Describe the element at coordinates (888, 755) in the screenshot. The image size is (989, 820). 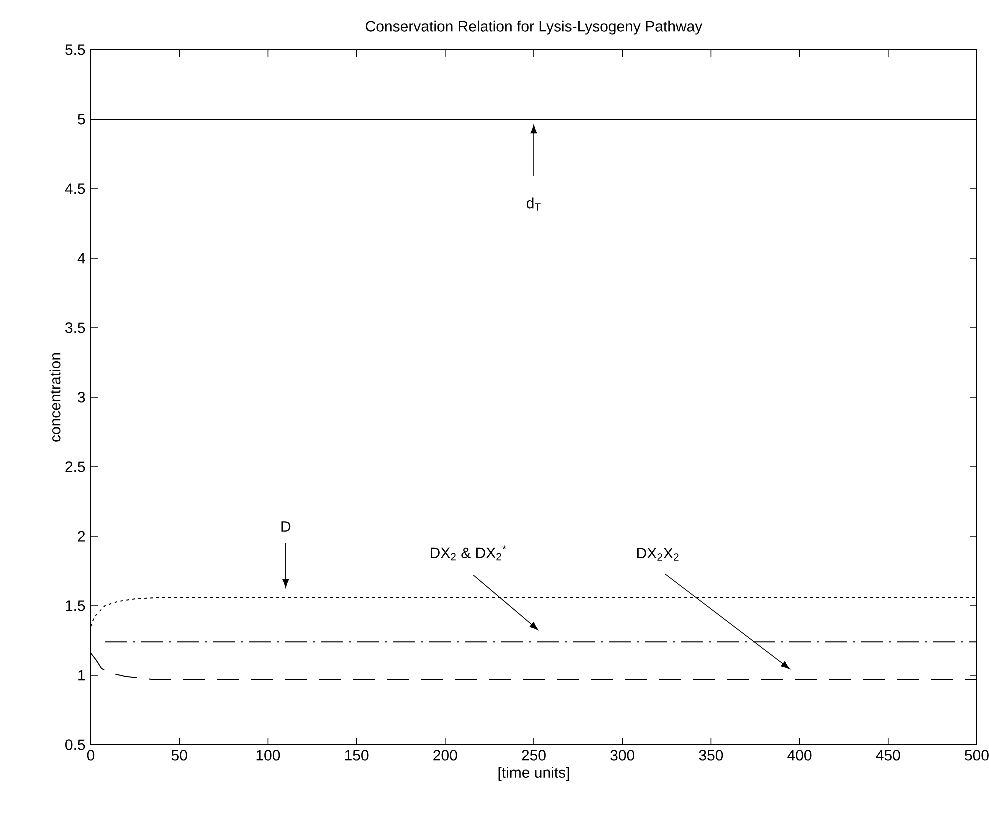
I see `x-tick-label: 450` at that location.